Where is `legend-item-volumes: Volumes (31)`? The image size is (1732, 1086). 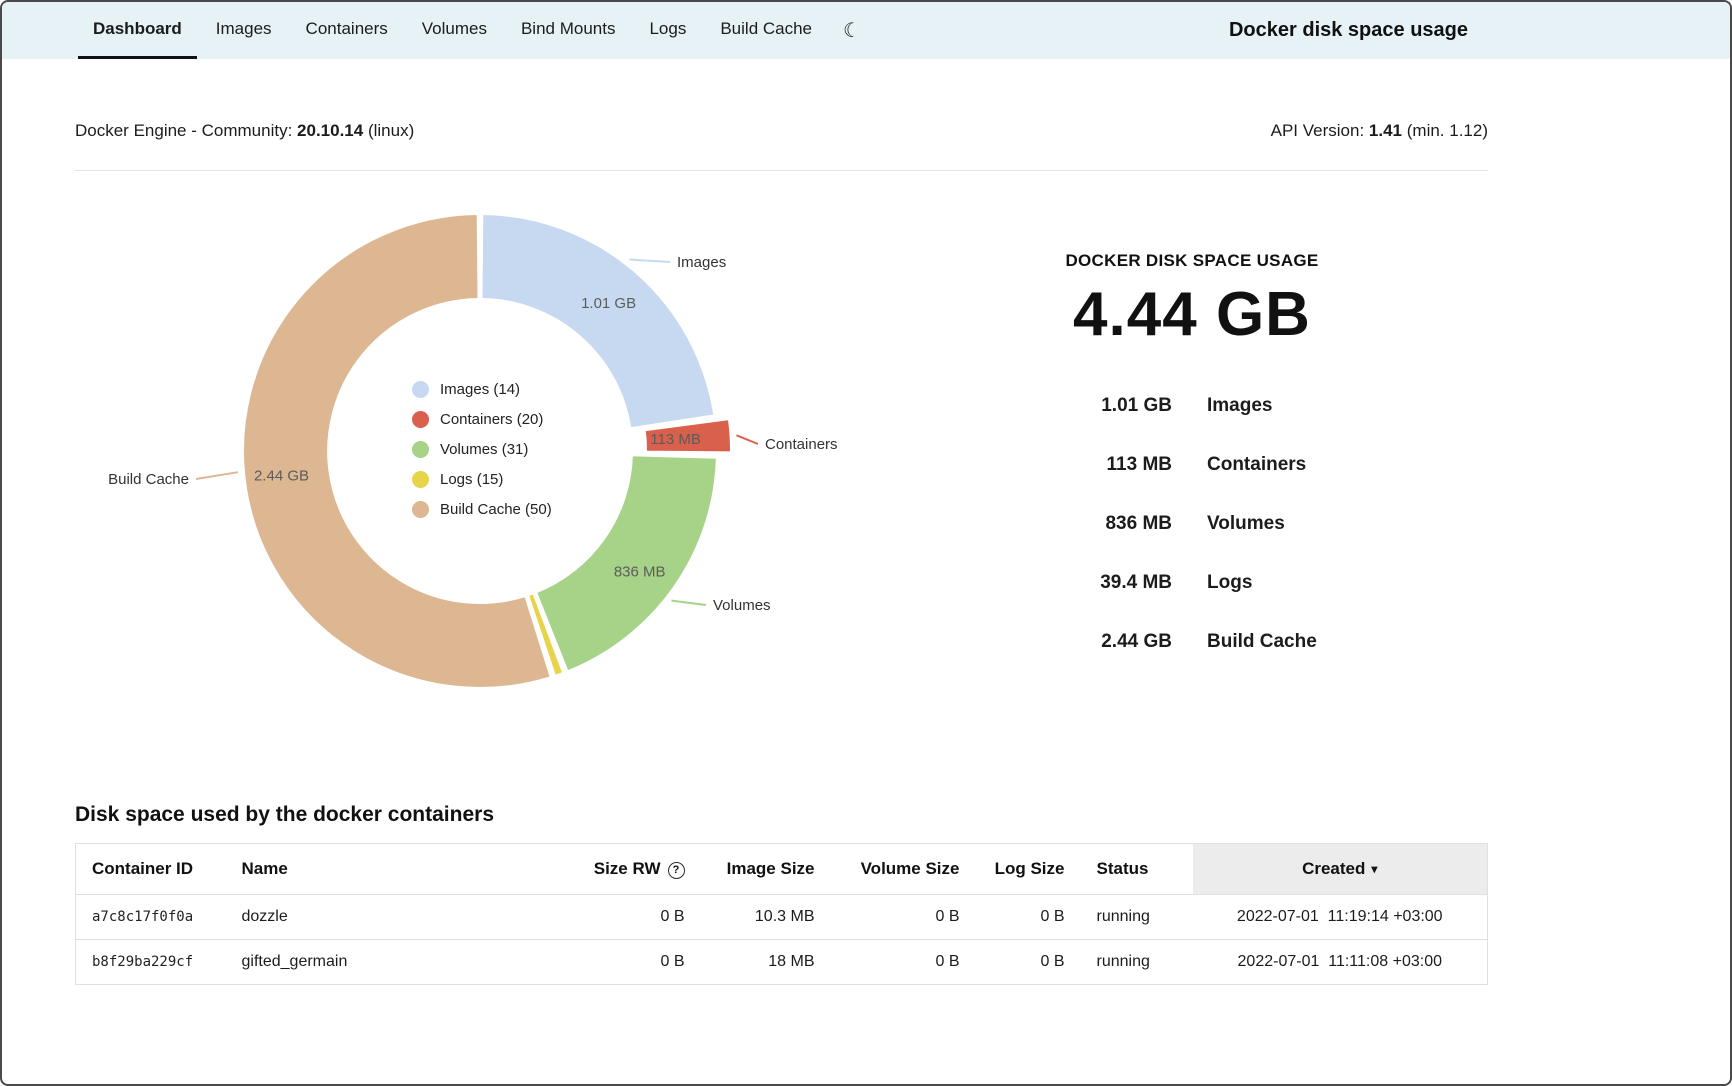
legend-item-volumes: Volumes (31) is located at coordinates (482, 449).